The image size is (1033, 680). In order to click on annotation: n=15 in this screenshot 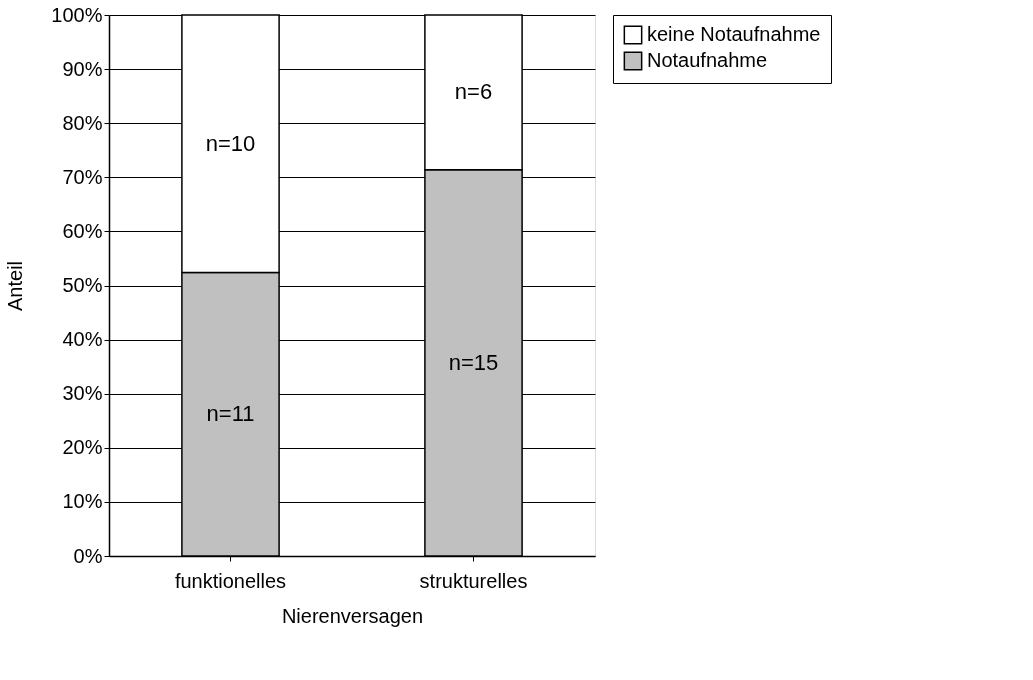, I will do `click(473, 362)`.